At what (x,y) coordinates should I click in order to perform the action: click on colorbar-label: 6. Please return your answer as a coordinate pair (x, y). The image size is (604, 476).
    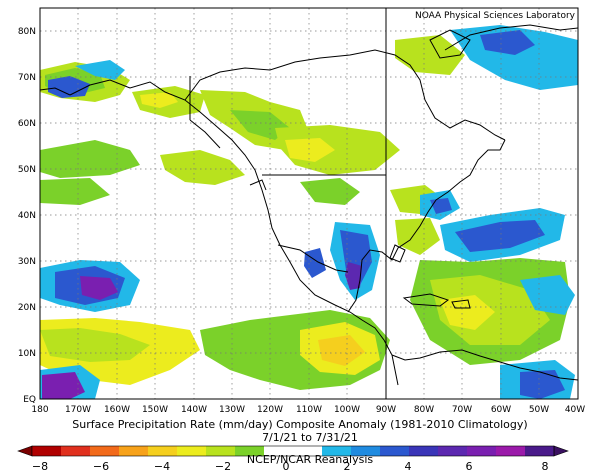
    Looking at the image, I should click on (469, 466).